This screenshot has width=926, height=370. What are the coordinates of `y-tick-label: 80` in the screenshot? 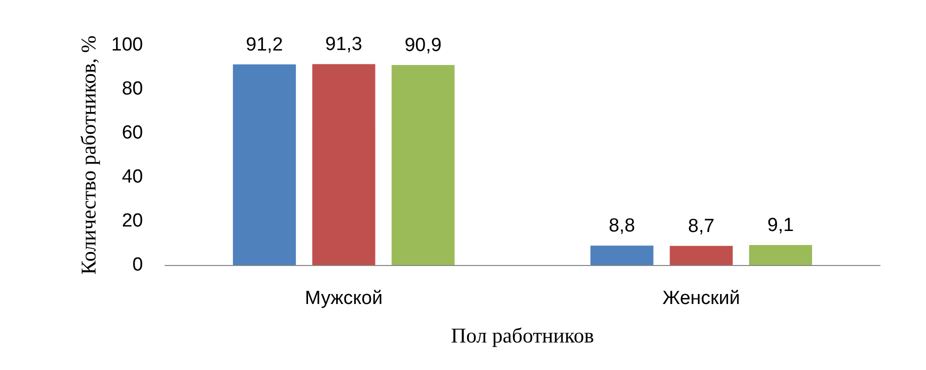 It's located at (132, 89).